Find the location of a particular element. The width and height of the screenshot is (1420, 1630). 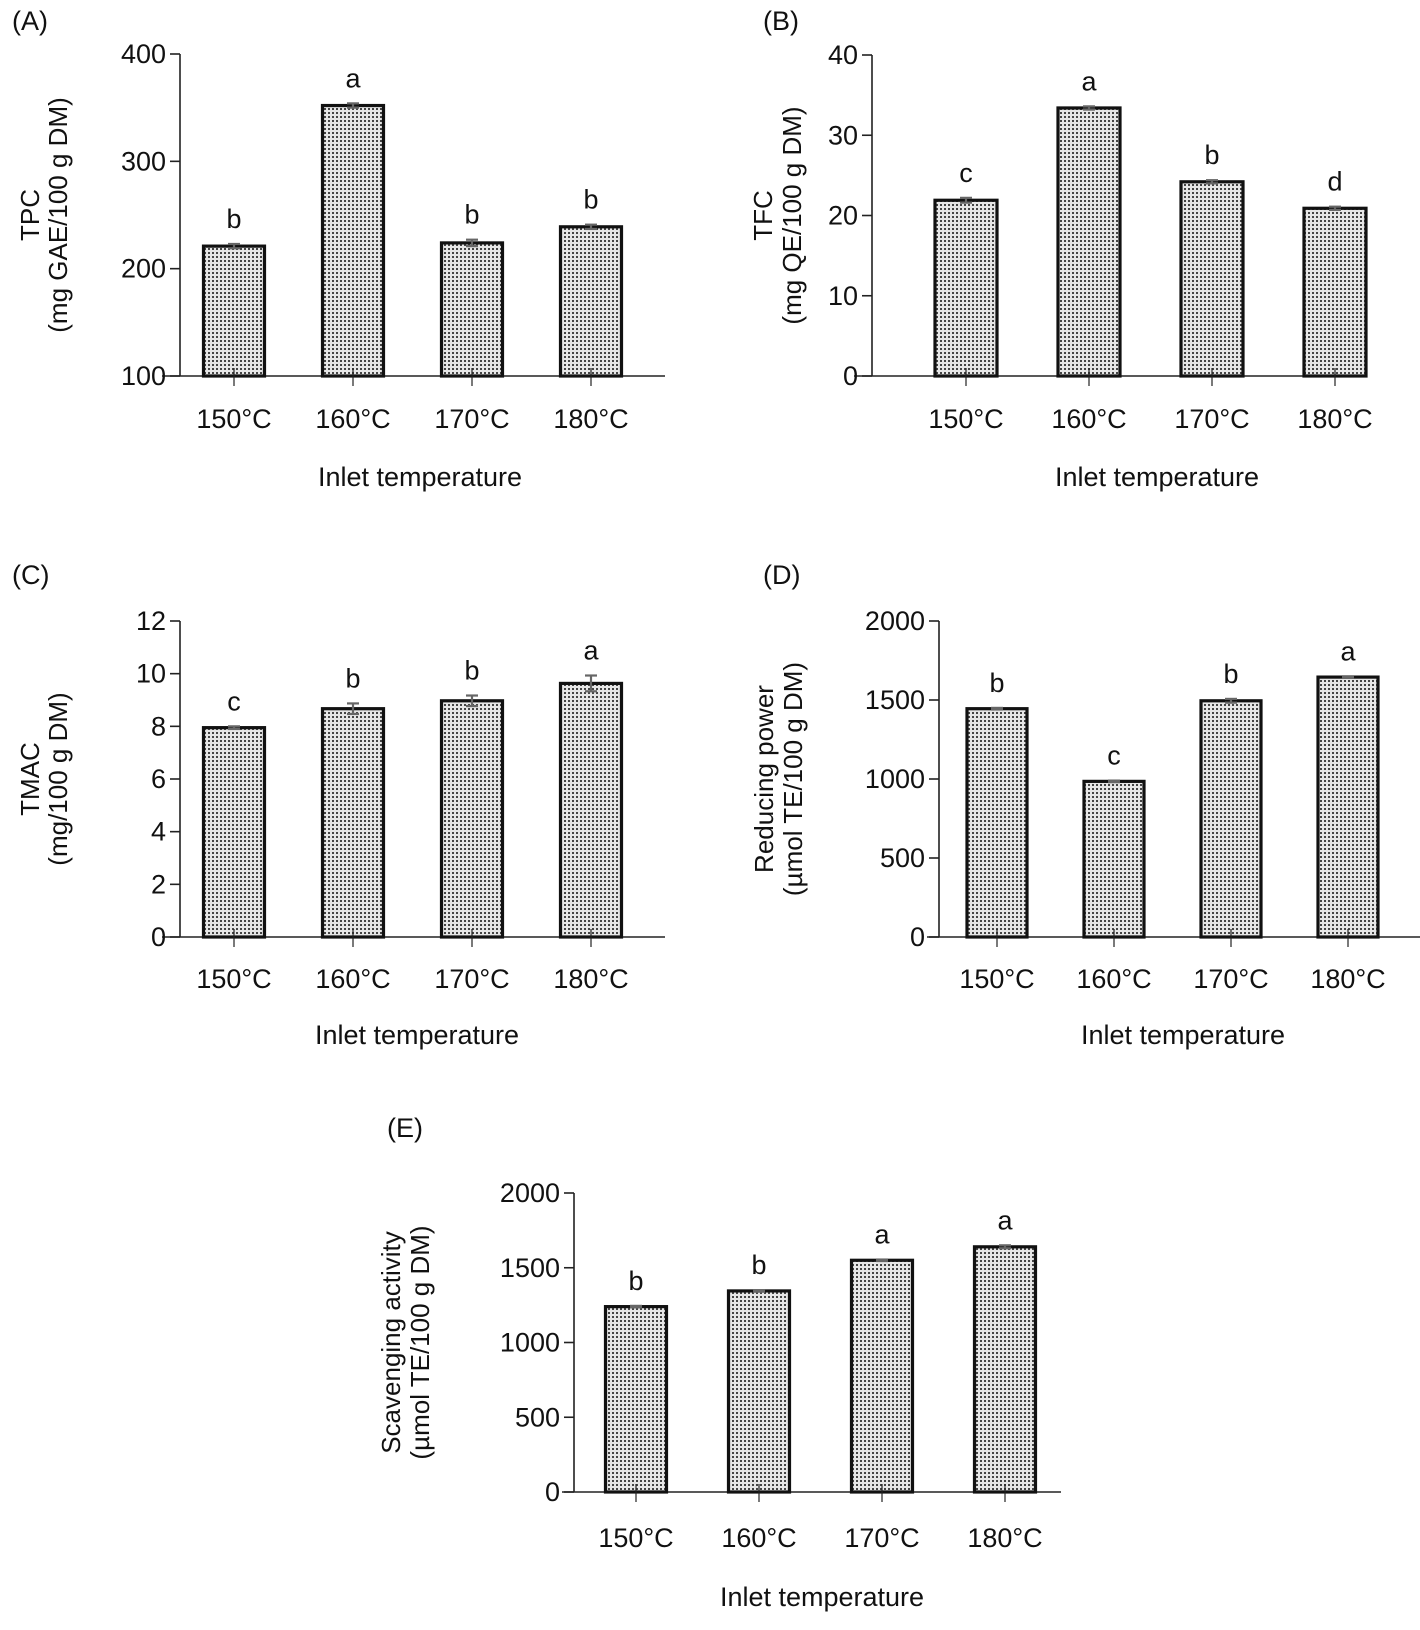

y-tick-label: 8 is located at coordinates (158, 726).